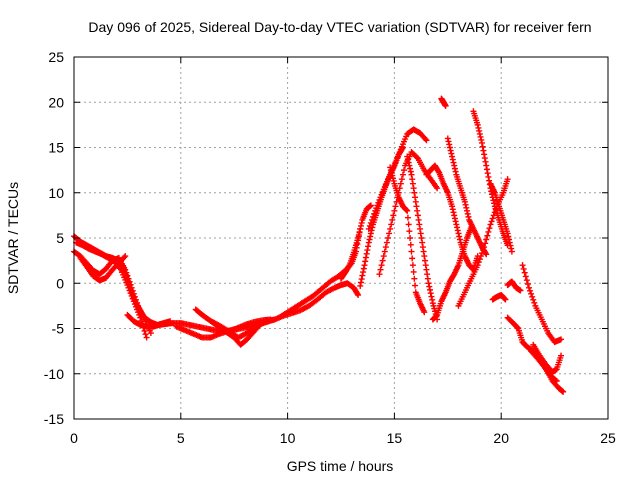 The width and height of the screenshot is (640, 480). Describe the element at coordinates (340, 466) in the screenshot. I see `x-axis-title: GPS time / hours` at that location.